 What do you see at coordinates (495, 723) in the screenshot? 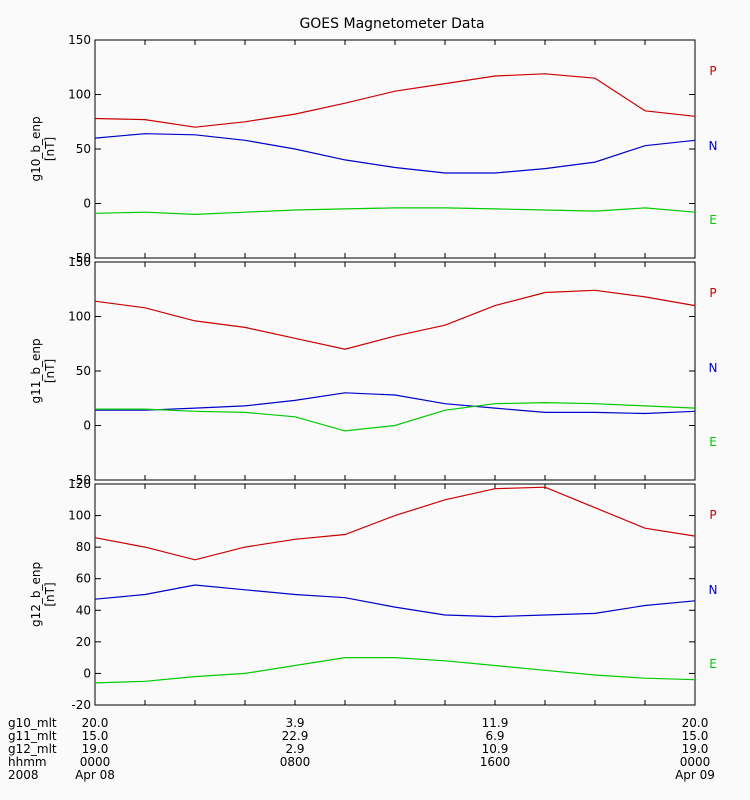
I see `x-table-cell: 11.9` at bounding box center [495, 723].